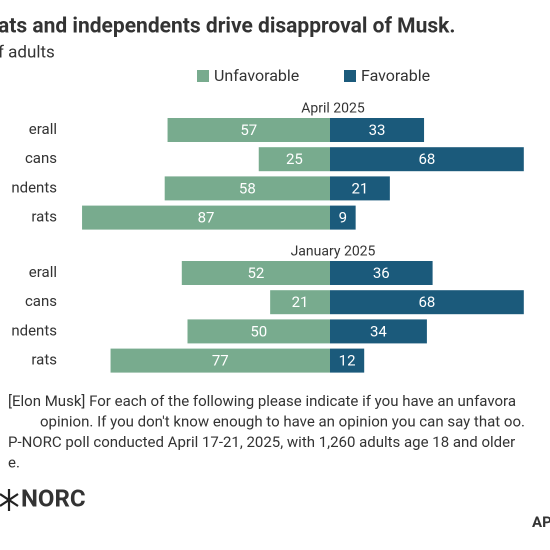 Image resolution: width=550 pixels, height=550 pixels. I want to click on chart-subtitle: f adults, so click(27, 52).